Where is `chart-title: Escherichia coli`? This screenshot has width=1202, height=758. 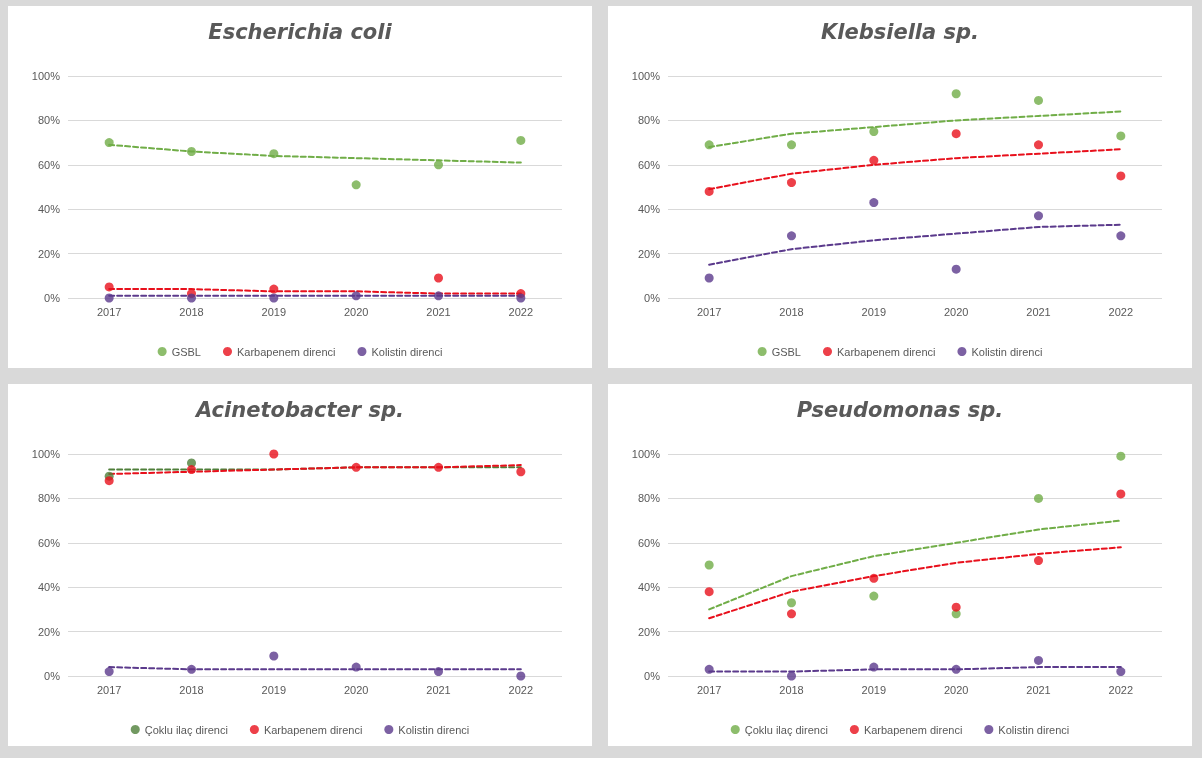
chart-title: Escherichia coli is located at coordinates (300, 31).